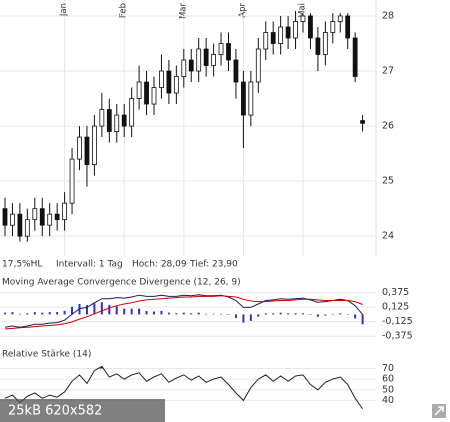 The image size is (450, 422). I want to click on y-tick-label: 60, so click(388, 379).